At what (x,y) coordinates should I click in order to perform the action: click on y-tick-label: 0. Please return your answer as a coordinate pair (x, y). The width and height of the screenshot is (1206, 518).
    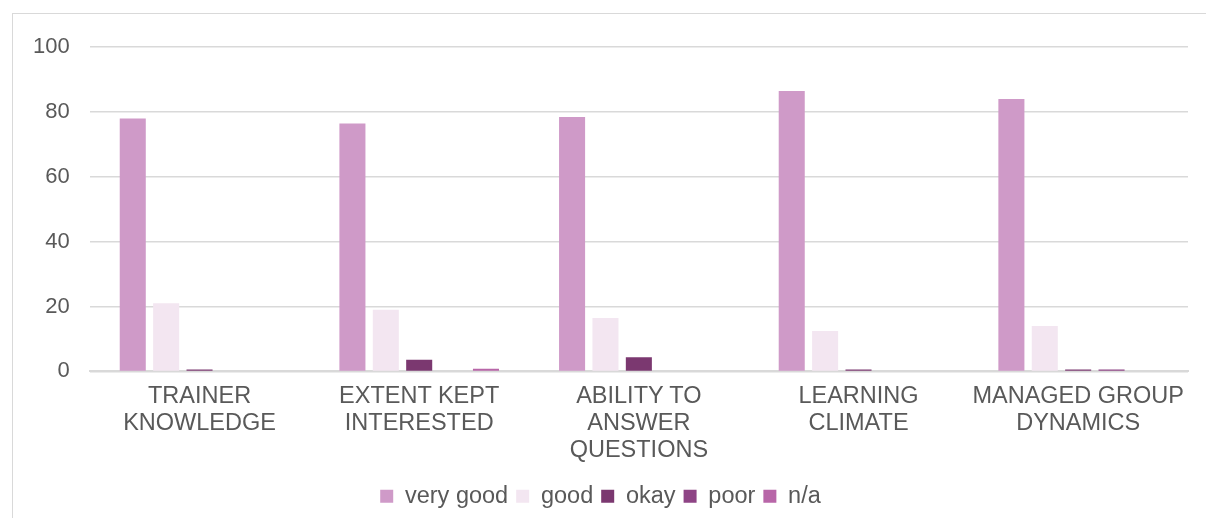
    Looking at the image, I should click on (63, 370).